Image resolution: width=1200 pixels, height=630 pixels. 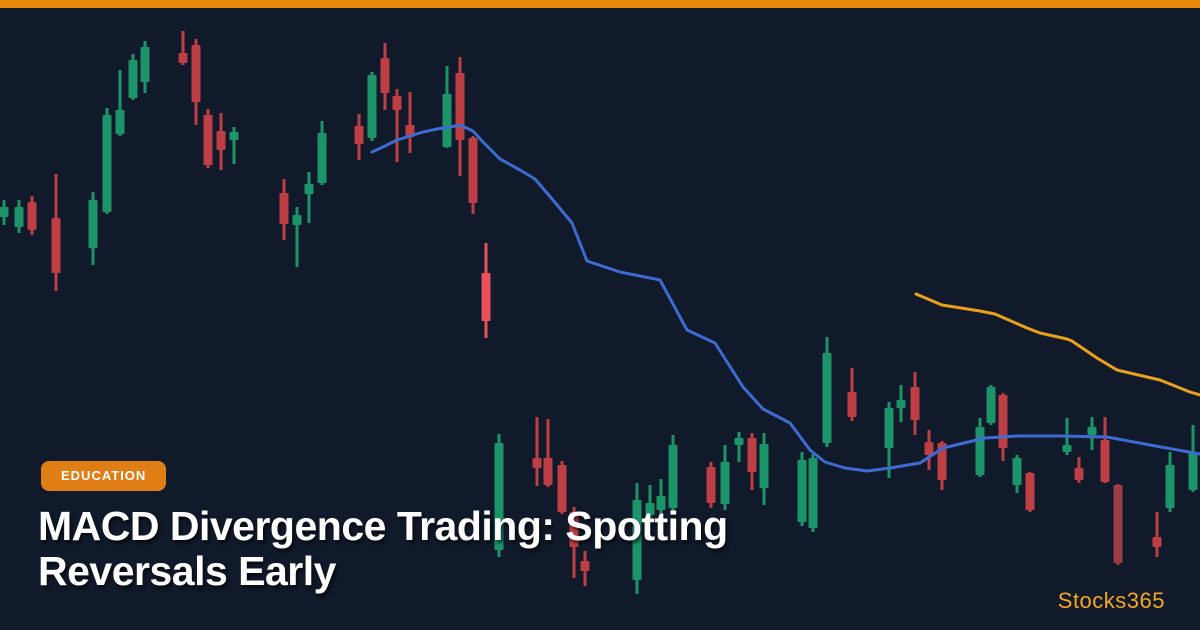 I want to click on brand-logo-text: Stocks365, so click(x=1111, y=600).